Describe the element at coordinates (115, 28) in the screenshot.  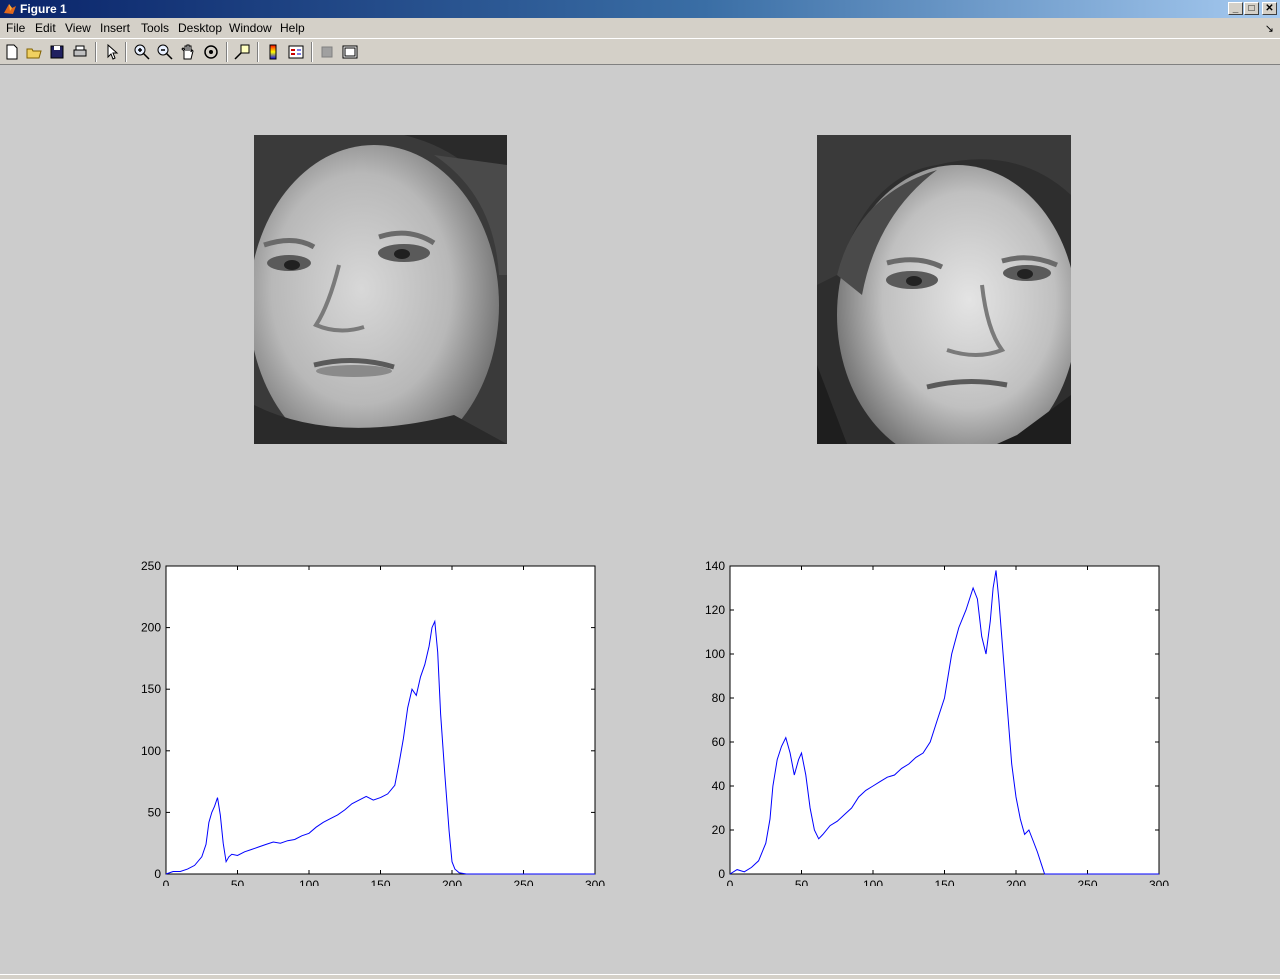
I see `menu-insert: Insert` at that location.